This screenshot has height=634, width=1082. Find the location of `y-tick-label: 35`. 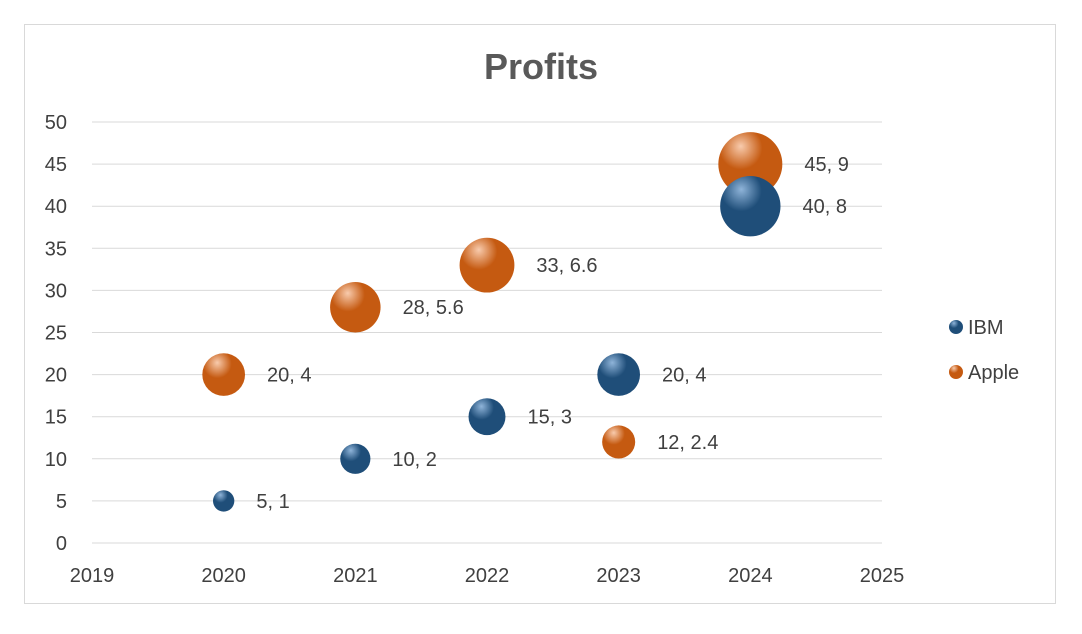

y-tick-label: 35 is located at coordinates (56, 249).